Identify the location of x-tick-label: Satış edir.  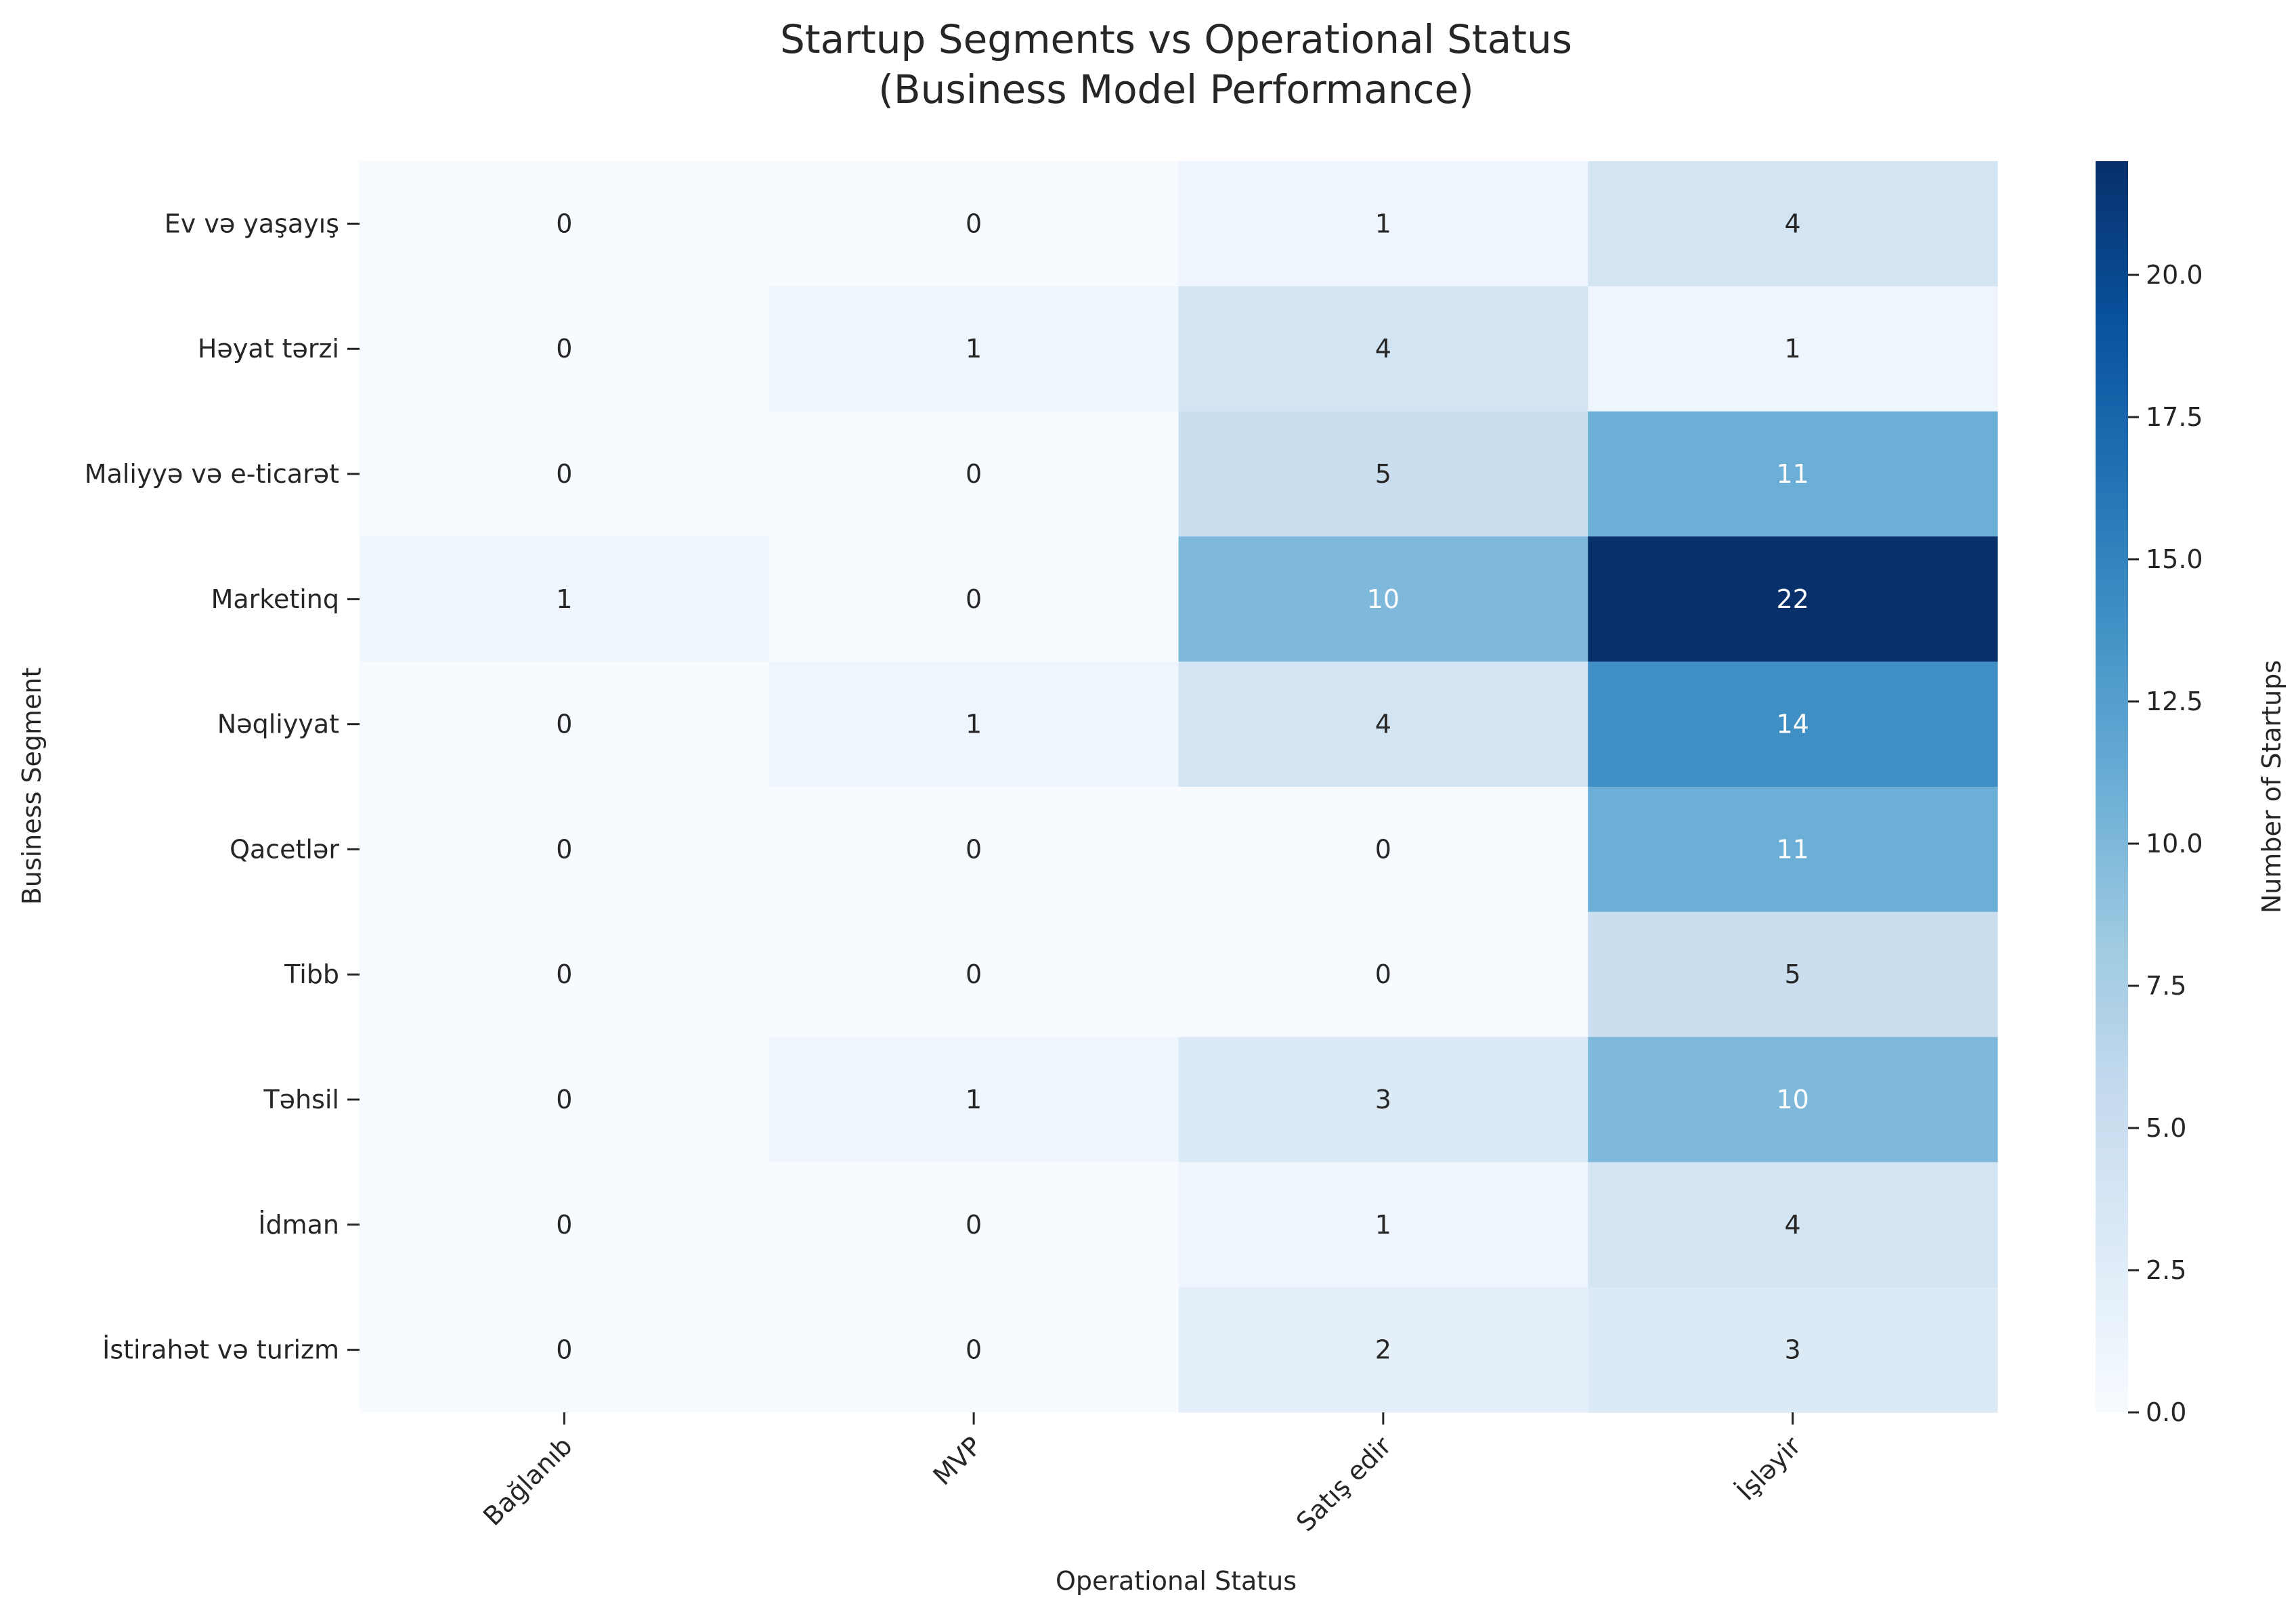
(1344, 1484).